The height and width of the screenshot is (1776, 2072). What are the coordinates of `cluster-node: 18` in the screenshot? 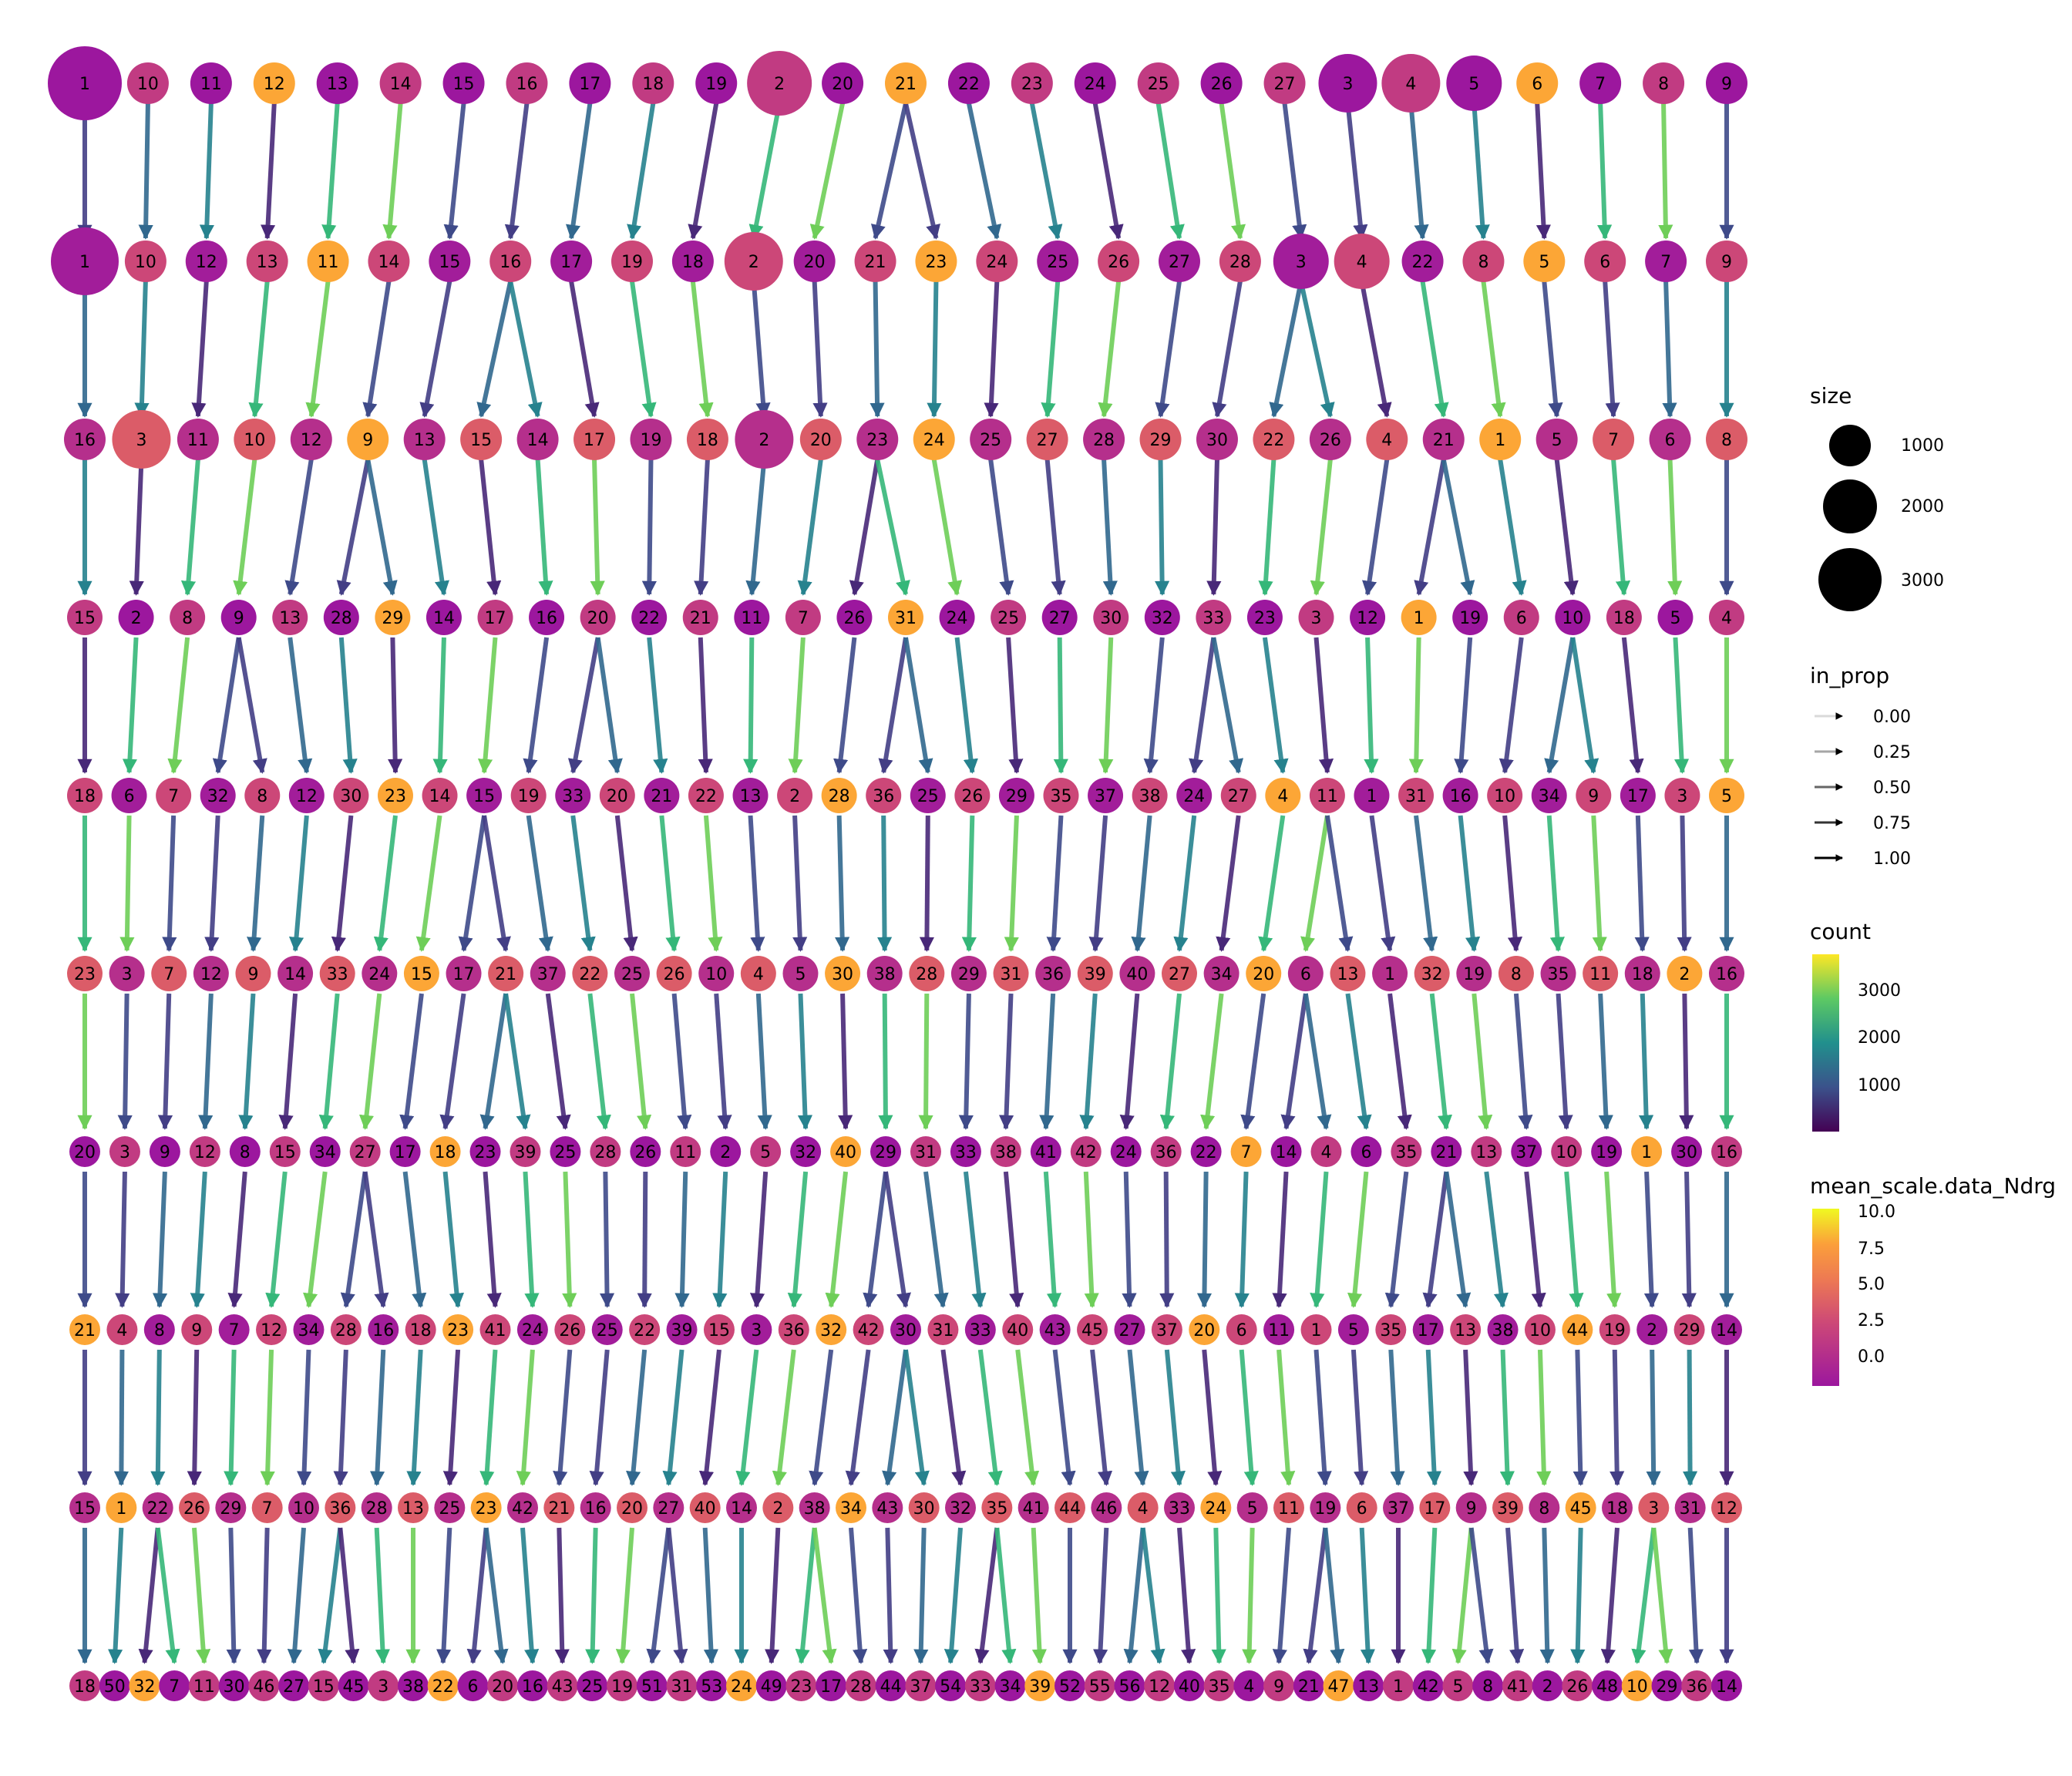 It's located at (1642, 974).